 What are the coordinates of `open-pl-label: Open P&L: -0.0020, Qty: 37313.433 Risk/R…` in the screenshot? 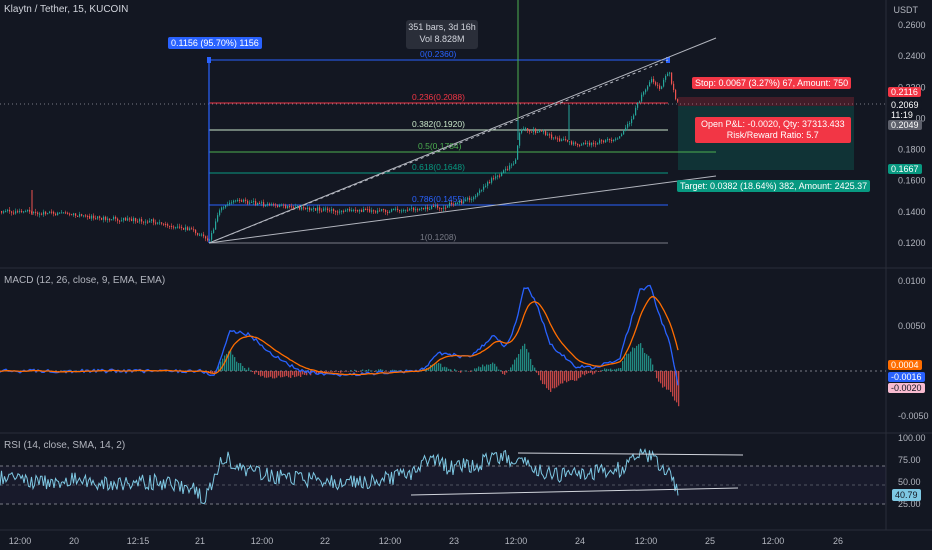 It's located at (773, 130).